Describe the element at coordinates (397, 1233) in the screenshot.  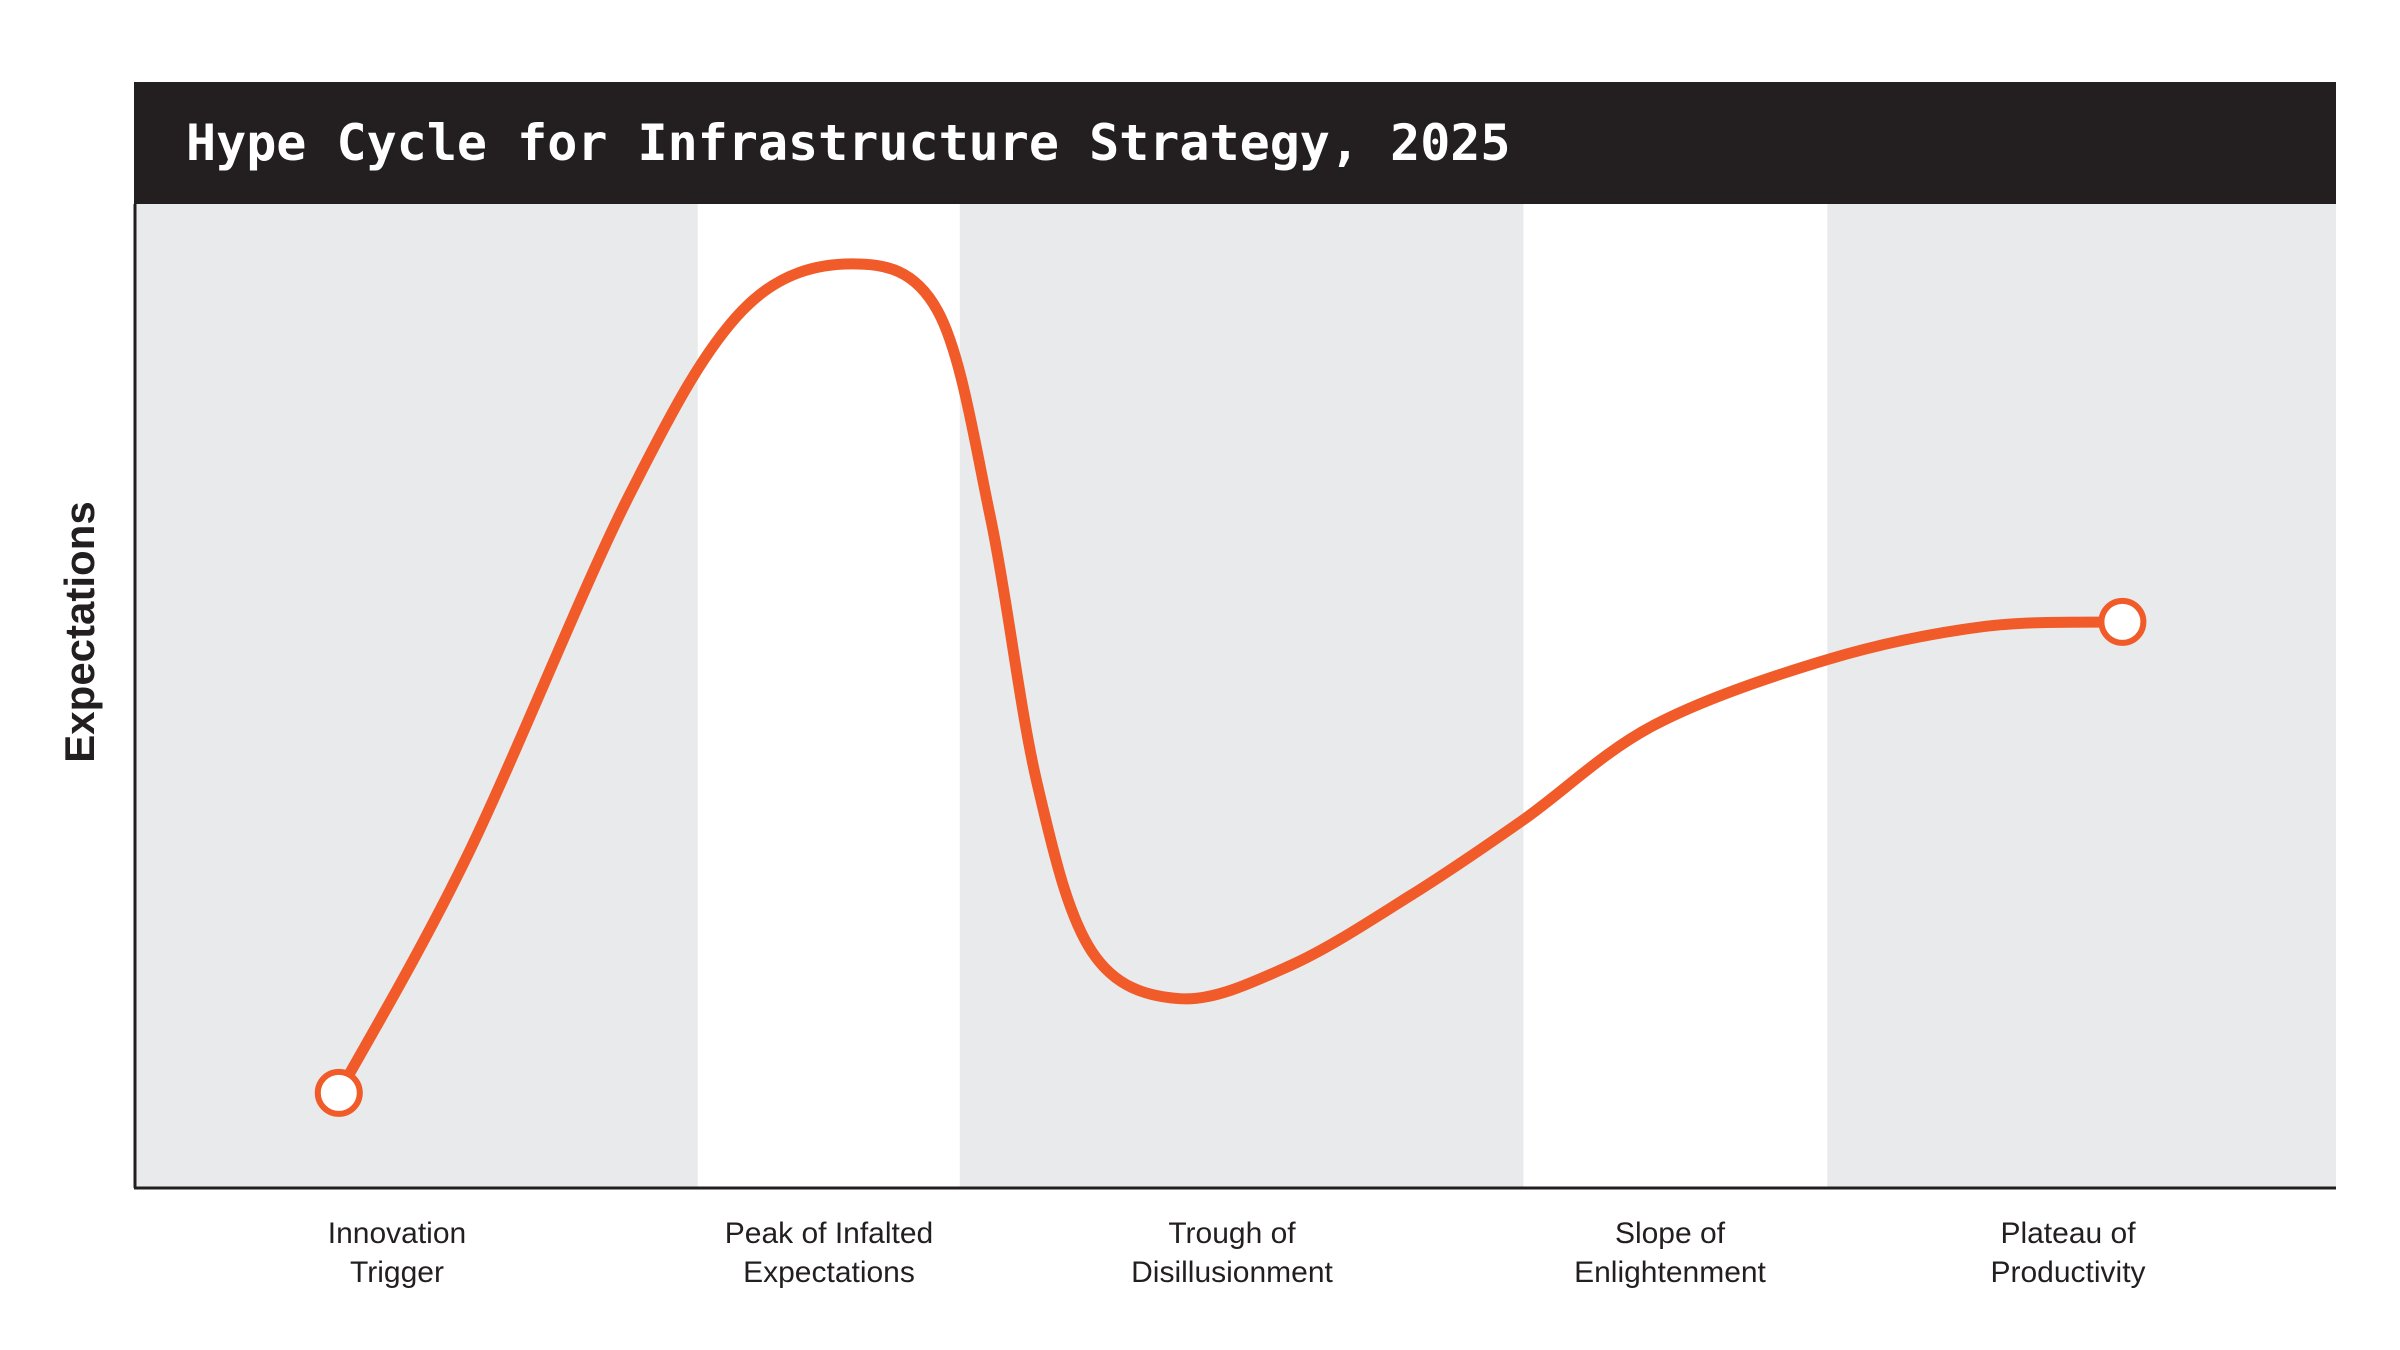
I see `phase-label-line1: Innovation` at that location.